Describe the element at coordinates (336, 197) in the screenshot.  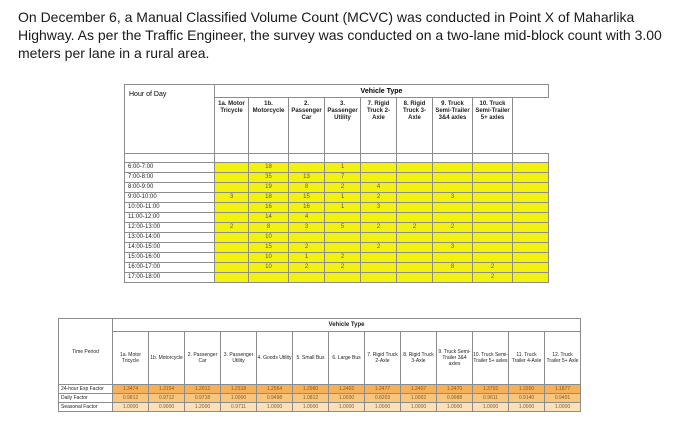
I see `count-row: 9:00-10:00 3 18 15 1 2 3` at that location.